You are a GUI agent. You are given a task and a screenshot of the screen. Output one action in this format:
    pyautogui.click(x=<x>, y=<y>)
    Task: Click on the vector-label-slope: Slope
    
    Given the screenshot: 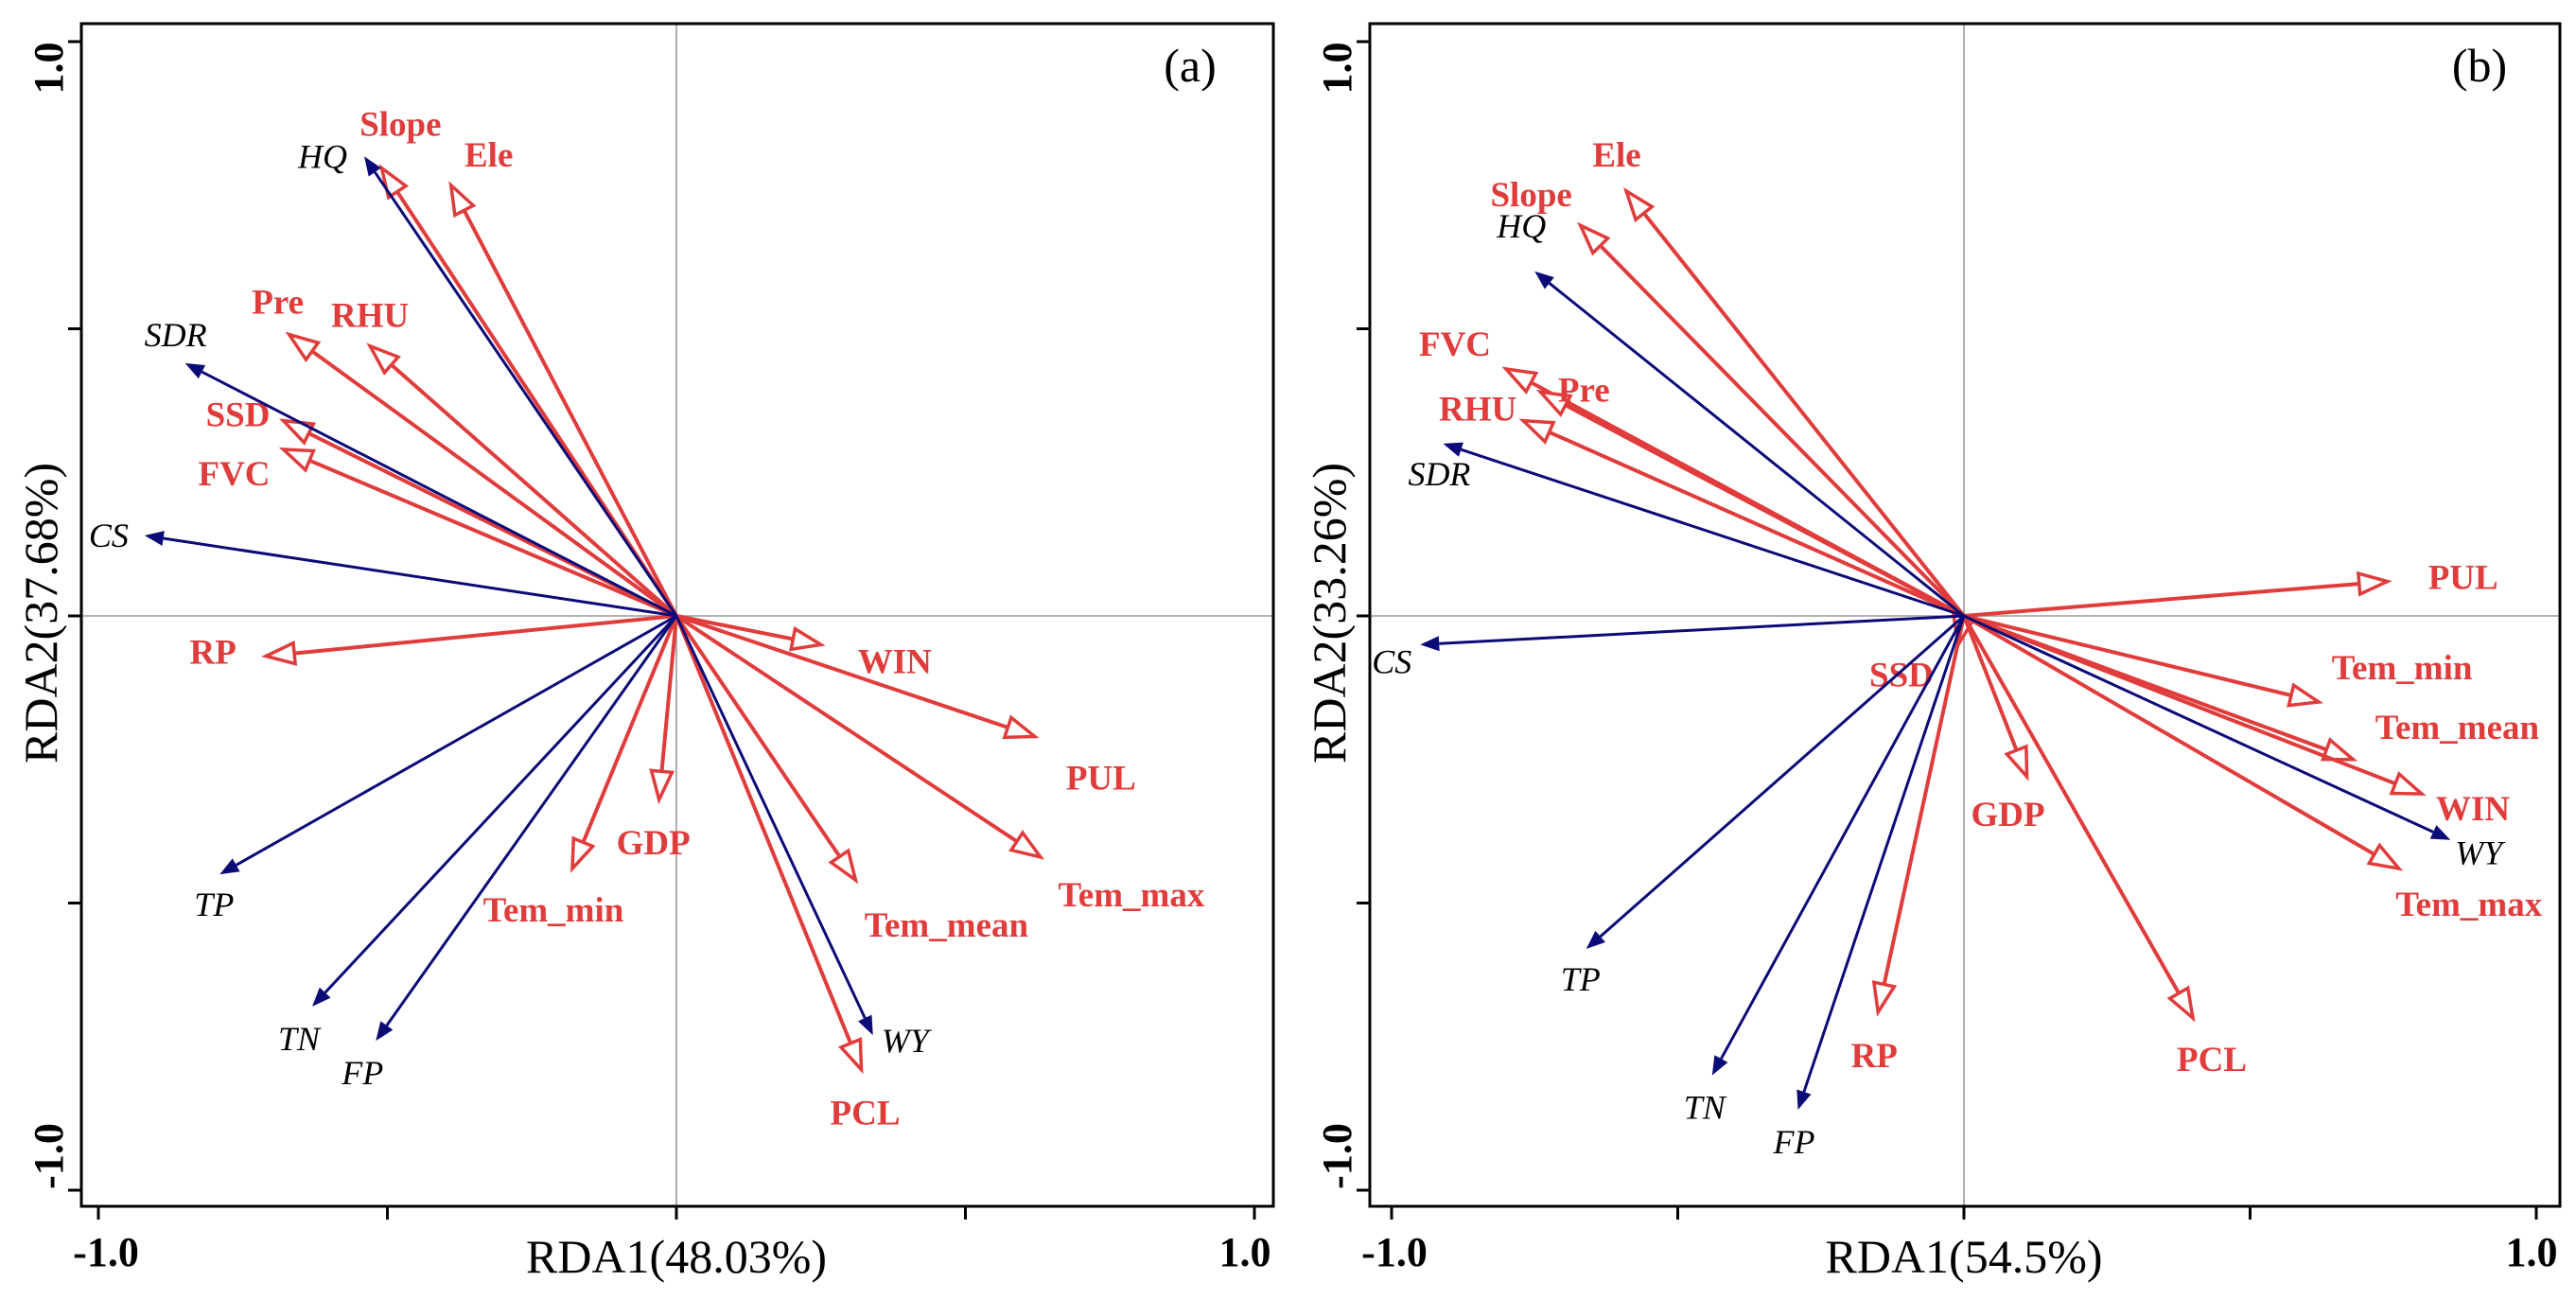 What is the action you would take?
    pyautogui.click(x=1531, y=195)
    